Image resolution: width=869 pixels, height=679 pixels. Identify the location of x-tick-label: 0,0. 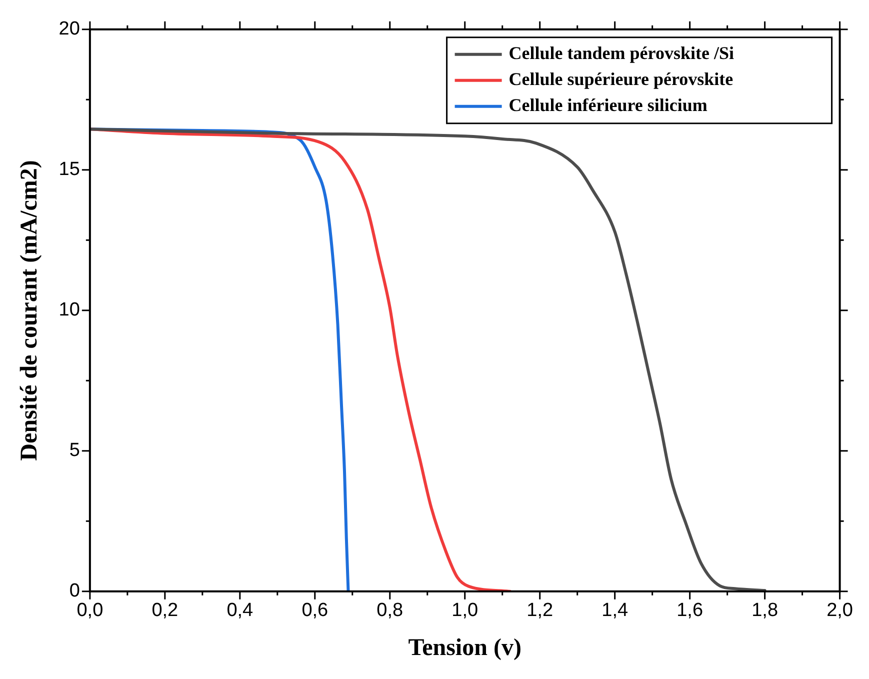
(90, 611).